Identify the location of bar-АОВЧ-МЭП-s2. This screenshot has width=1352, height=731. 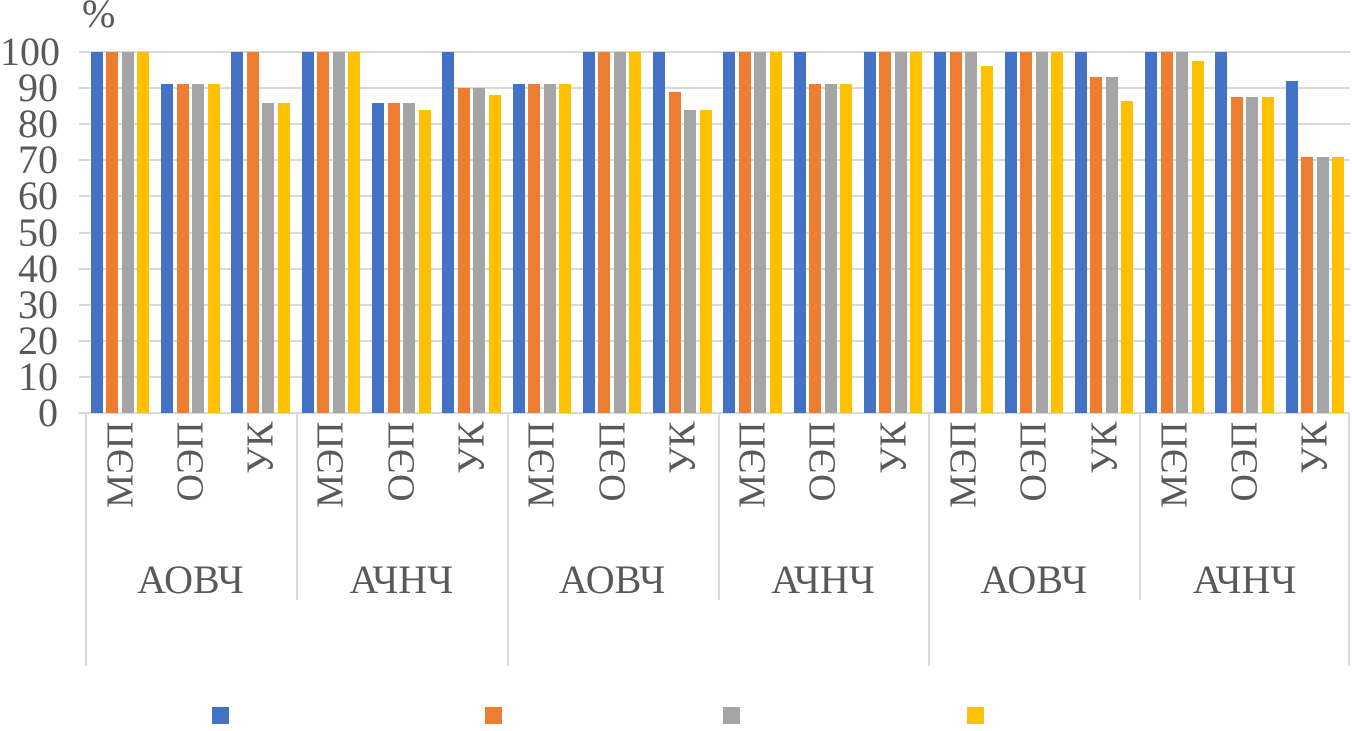
(955, 232).